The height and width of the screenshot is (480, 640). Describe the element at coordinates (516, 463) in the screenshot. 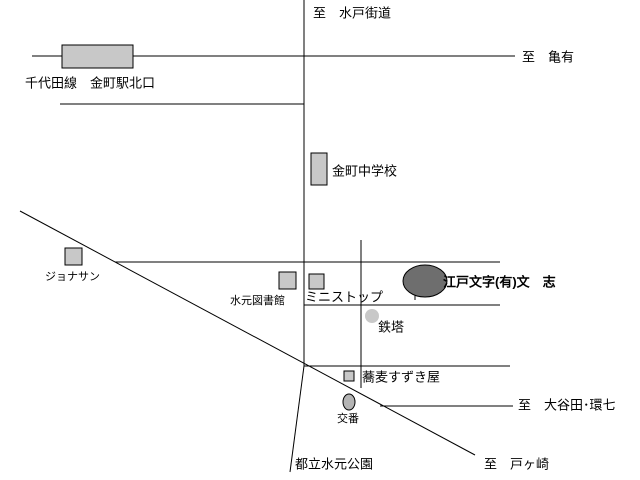

I see `label: 至 戸ヶ崎` at that location.